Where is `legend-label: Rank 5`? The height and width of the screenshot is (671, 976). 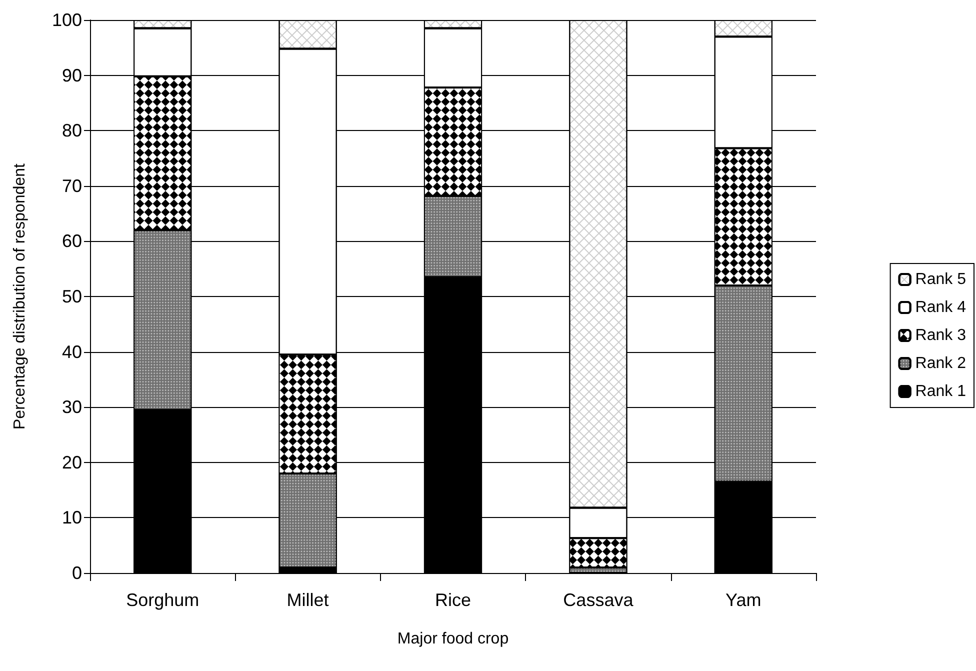 legend-label: Rank 5 is located at coordinates (940, 279).